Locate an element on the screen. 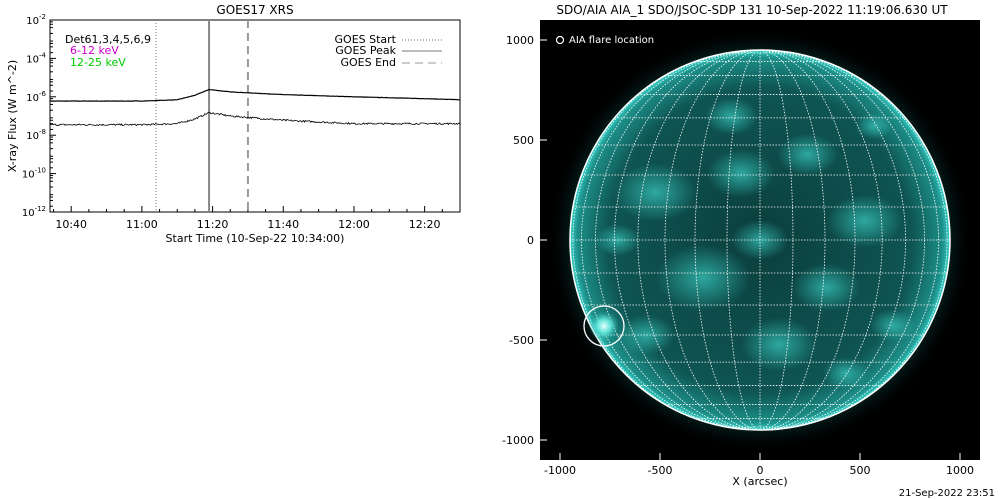 This screenshot has height=500, width=1000. aia-x-axis: -1000 -500 0 500 1000 is located at coordinates (759, 465).